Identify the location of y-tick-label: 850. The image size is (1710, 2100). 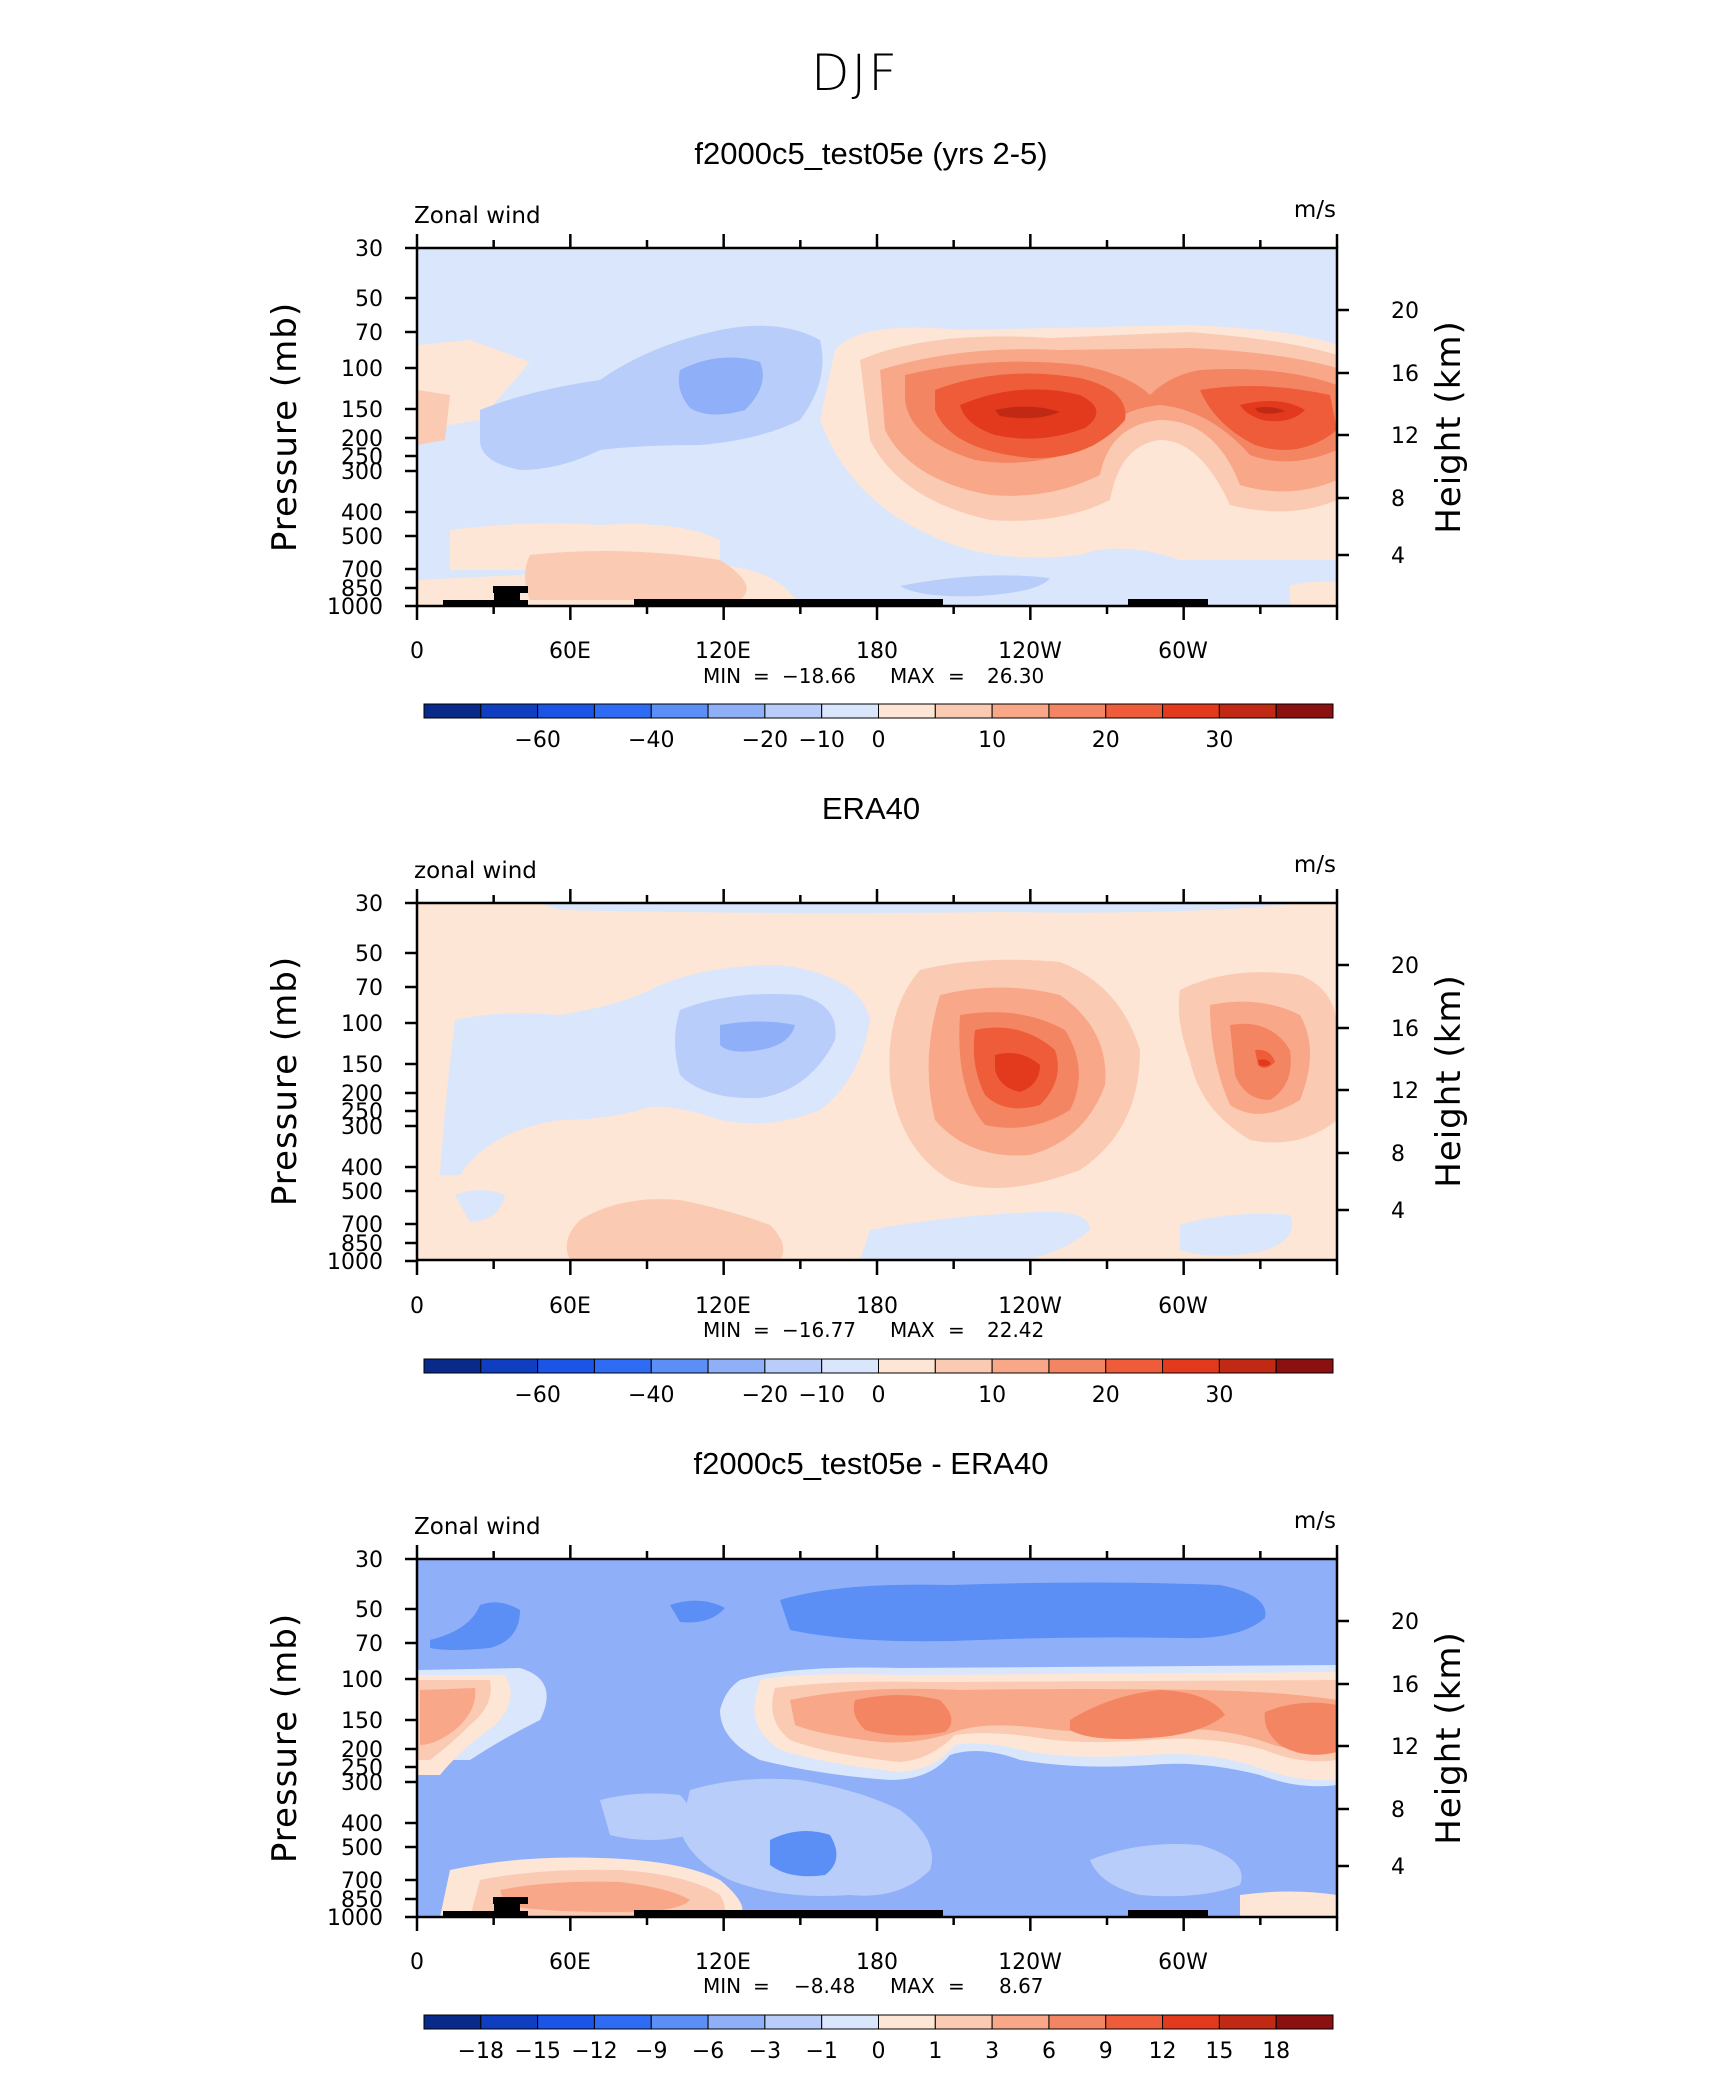
(362, 1244).